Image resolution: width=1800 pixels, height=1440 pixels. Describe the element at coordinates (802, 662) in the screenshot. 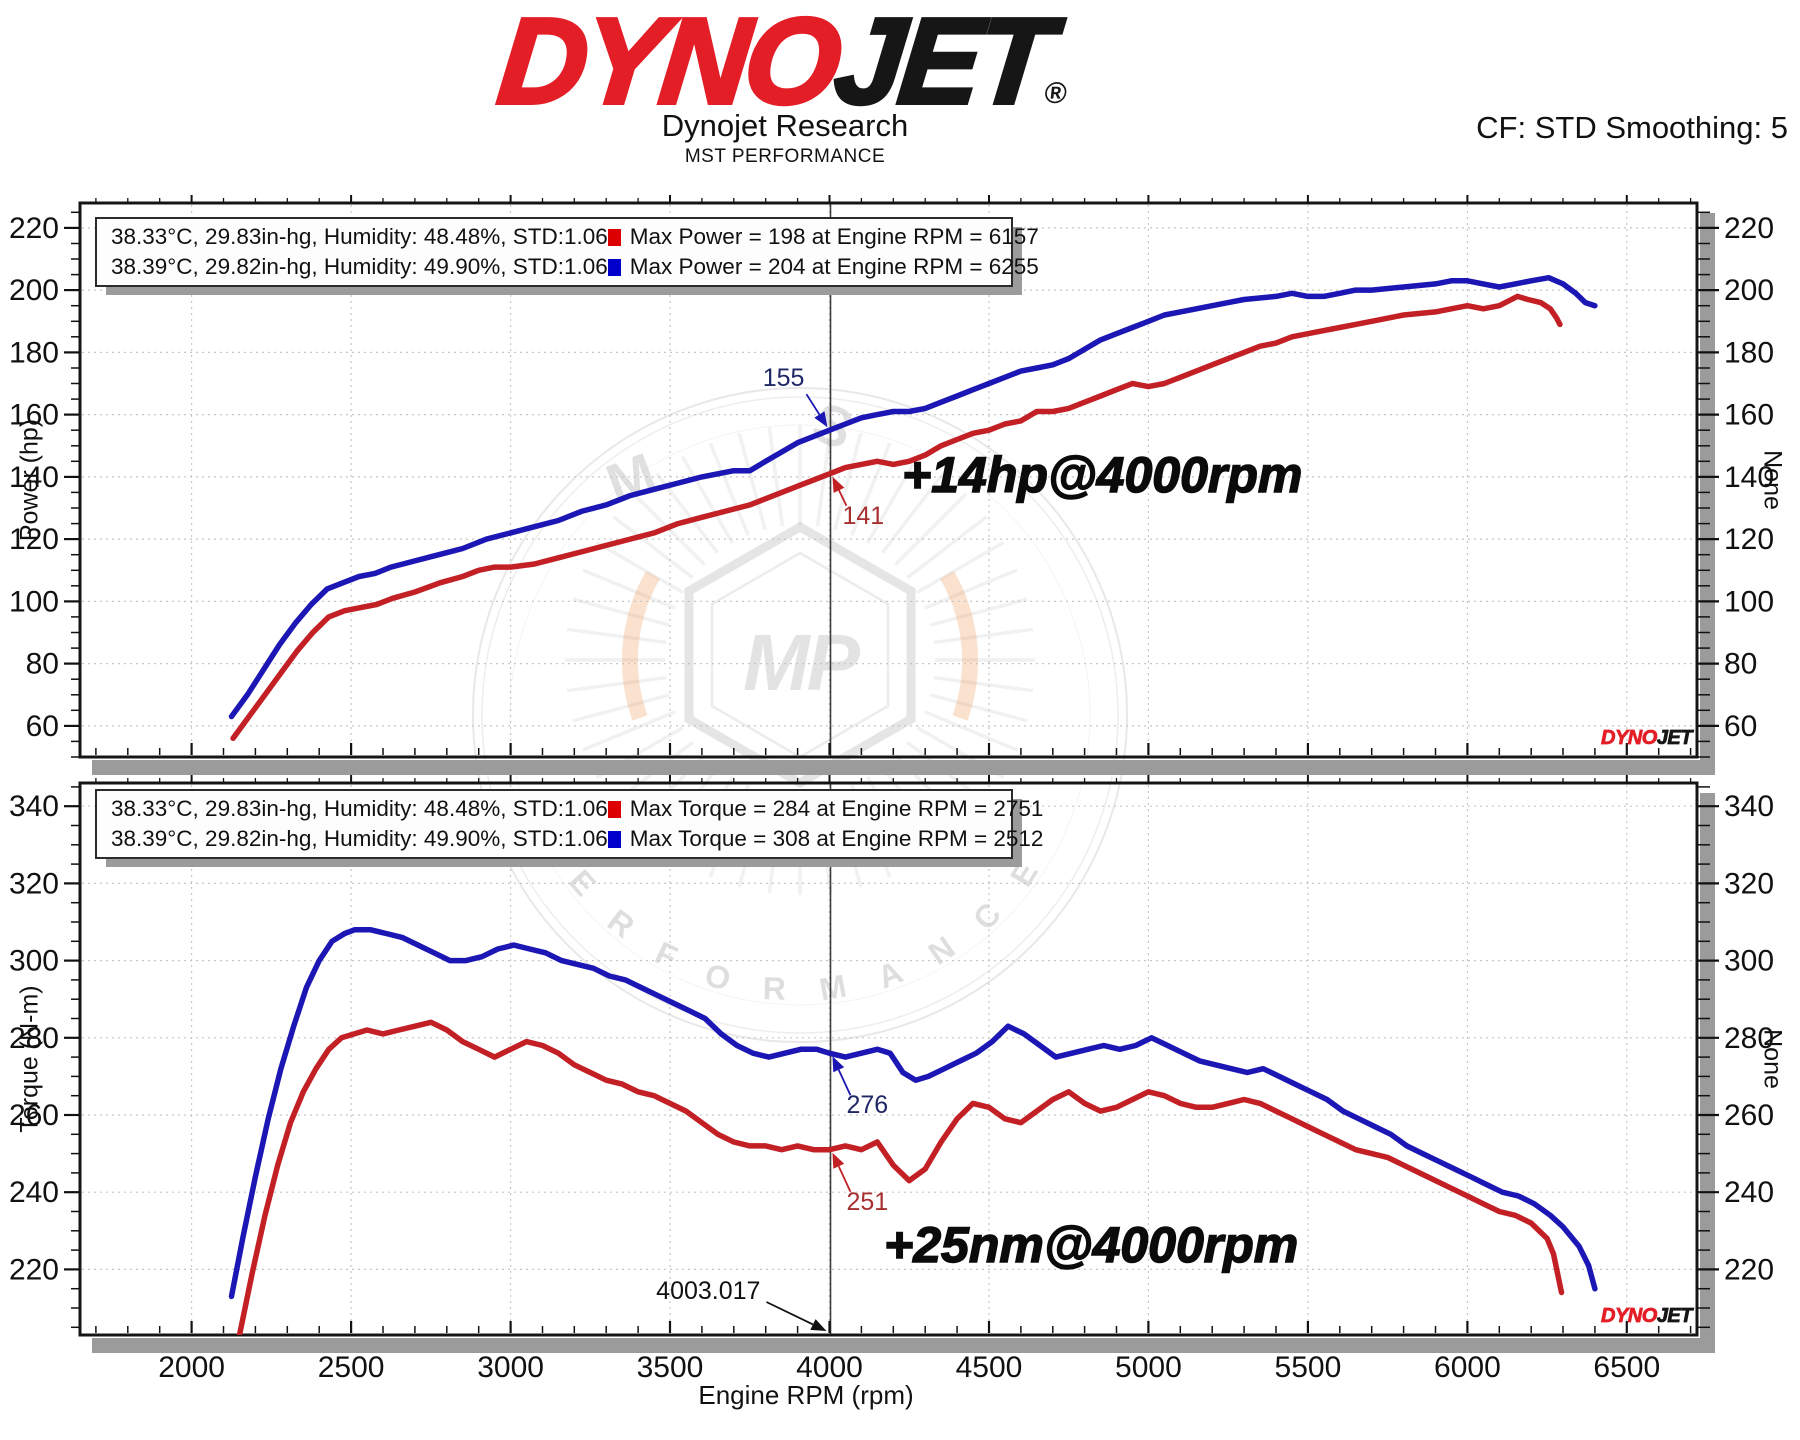

I see `svg-text: MP` at that location.